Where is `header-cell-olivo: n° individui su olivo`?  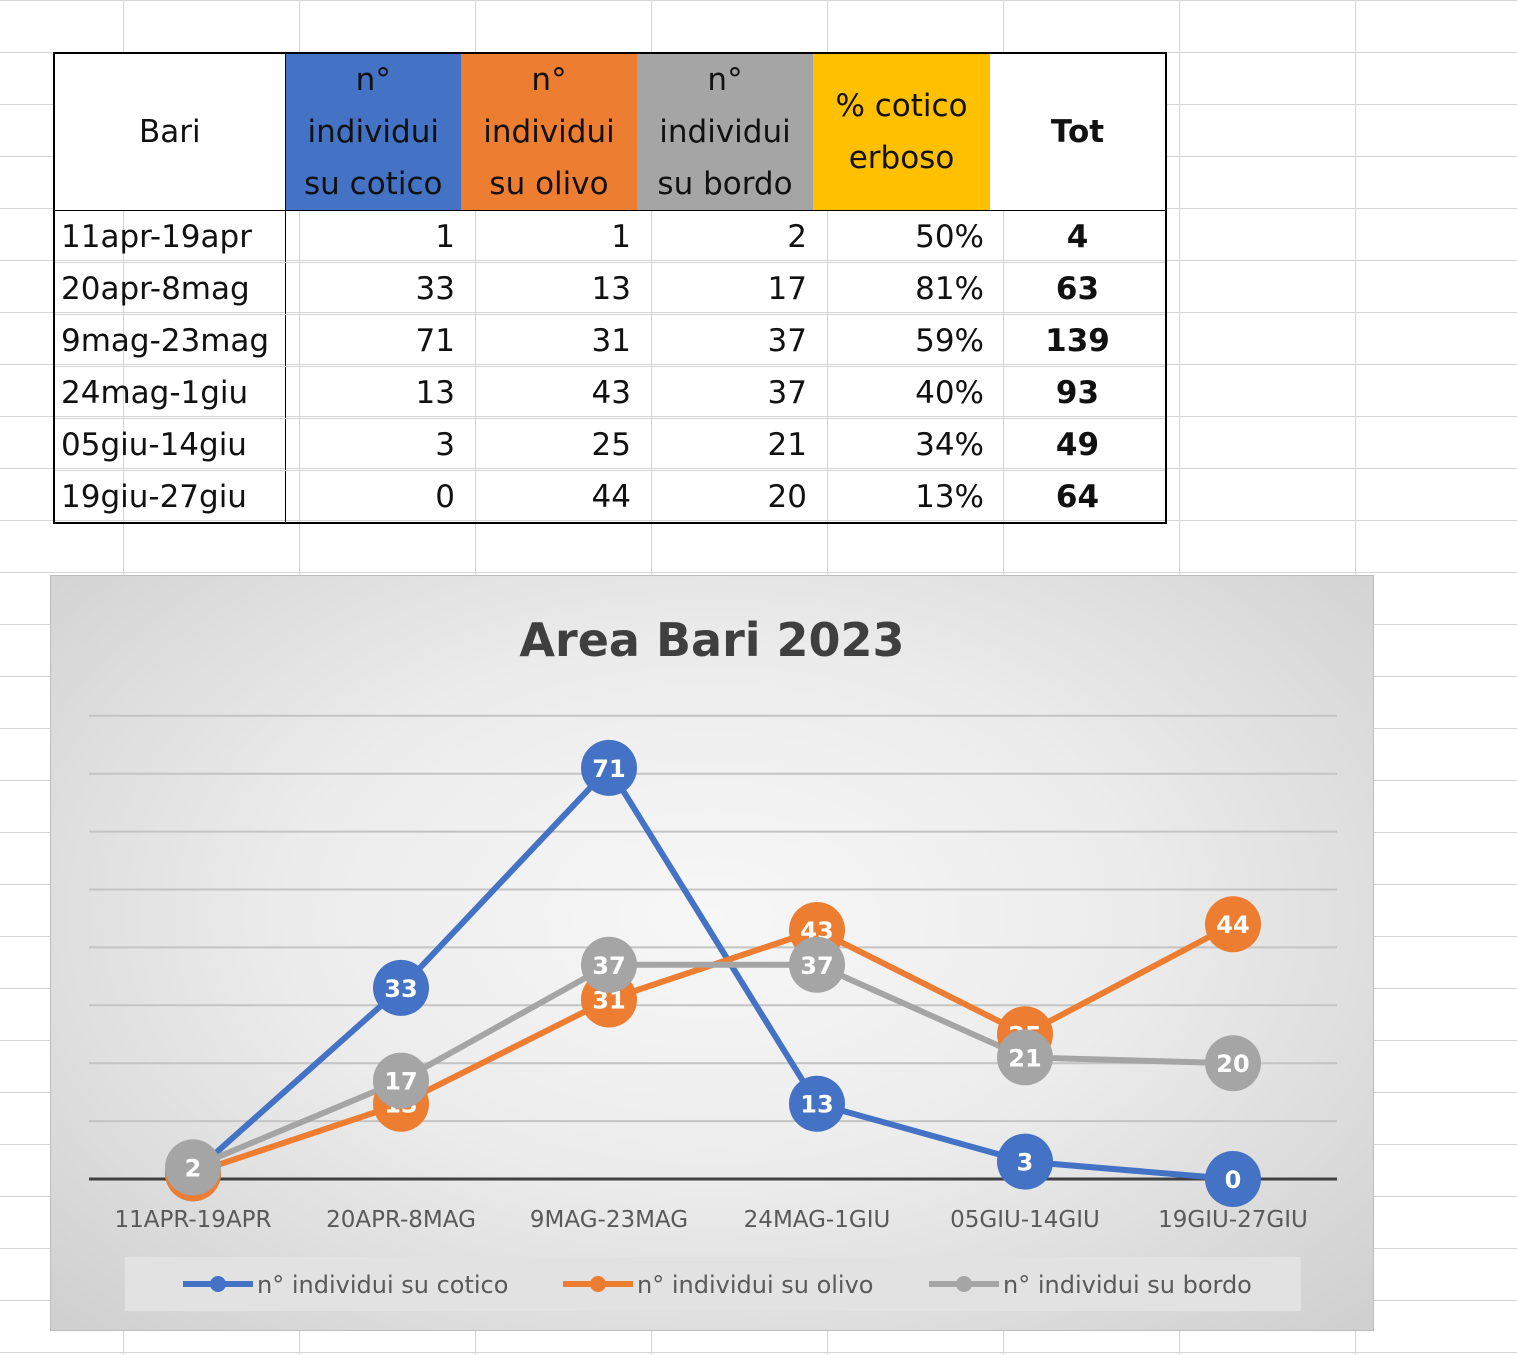 header-cell-olivo: n° individui su olivo is located at coordinates (549, 132).